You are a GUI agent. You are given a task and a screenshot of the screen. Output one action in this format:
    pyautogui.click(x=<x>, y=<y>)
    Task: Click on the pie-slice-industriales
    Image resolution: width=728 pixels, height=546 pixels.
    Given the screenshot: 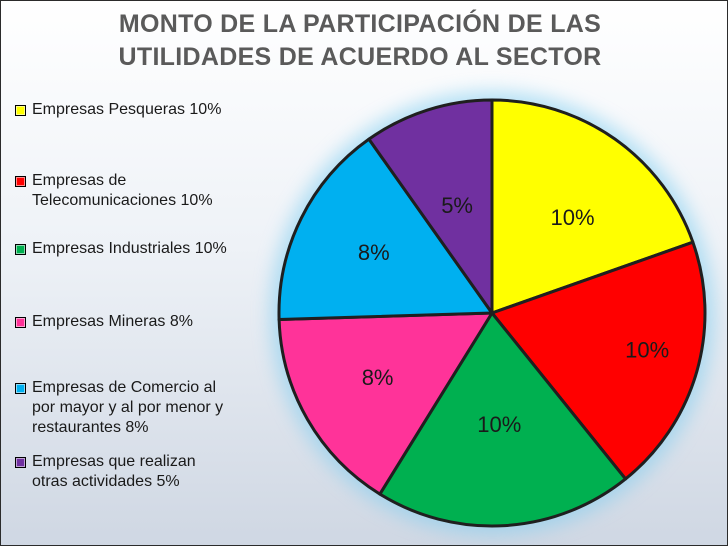 What is the action you would take?
    pyautogui.click(x=503, y=419)
    